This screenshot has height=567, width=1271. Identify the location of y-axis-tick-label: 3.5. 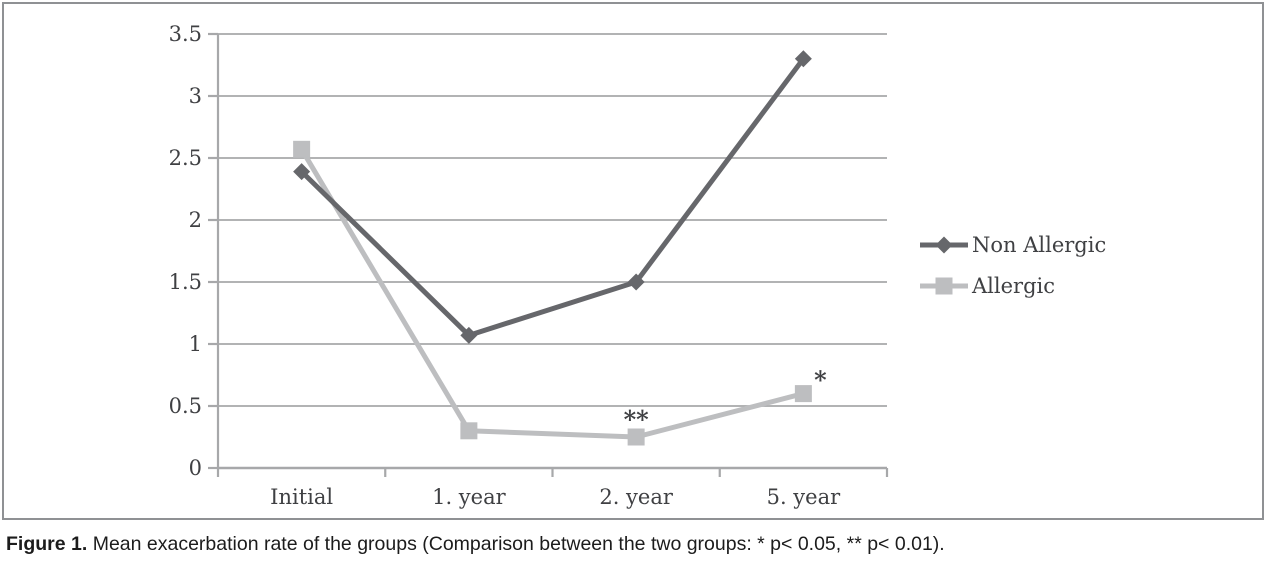
(185, 34).